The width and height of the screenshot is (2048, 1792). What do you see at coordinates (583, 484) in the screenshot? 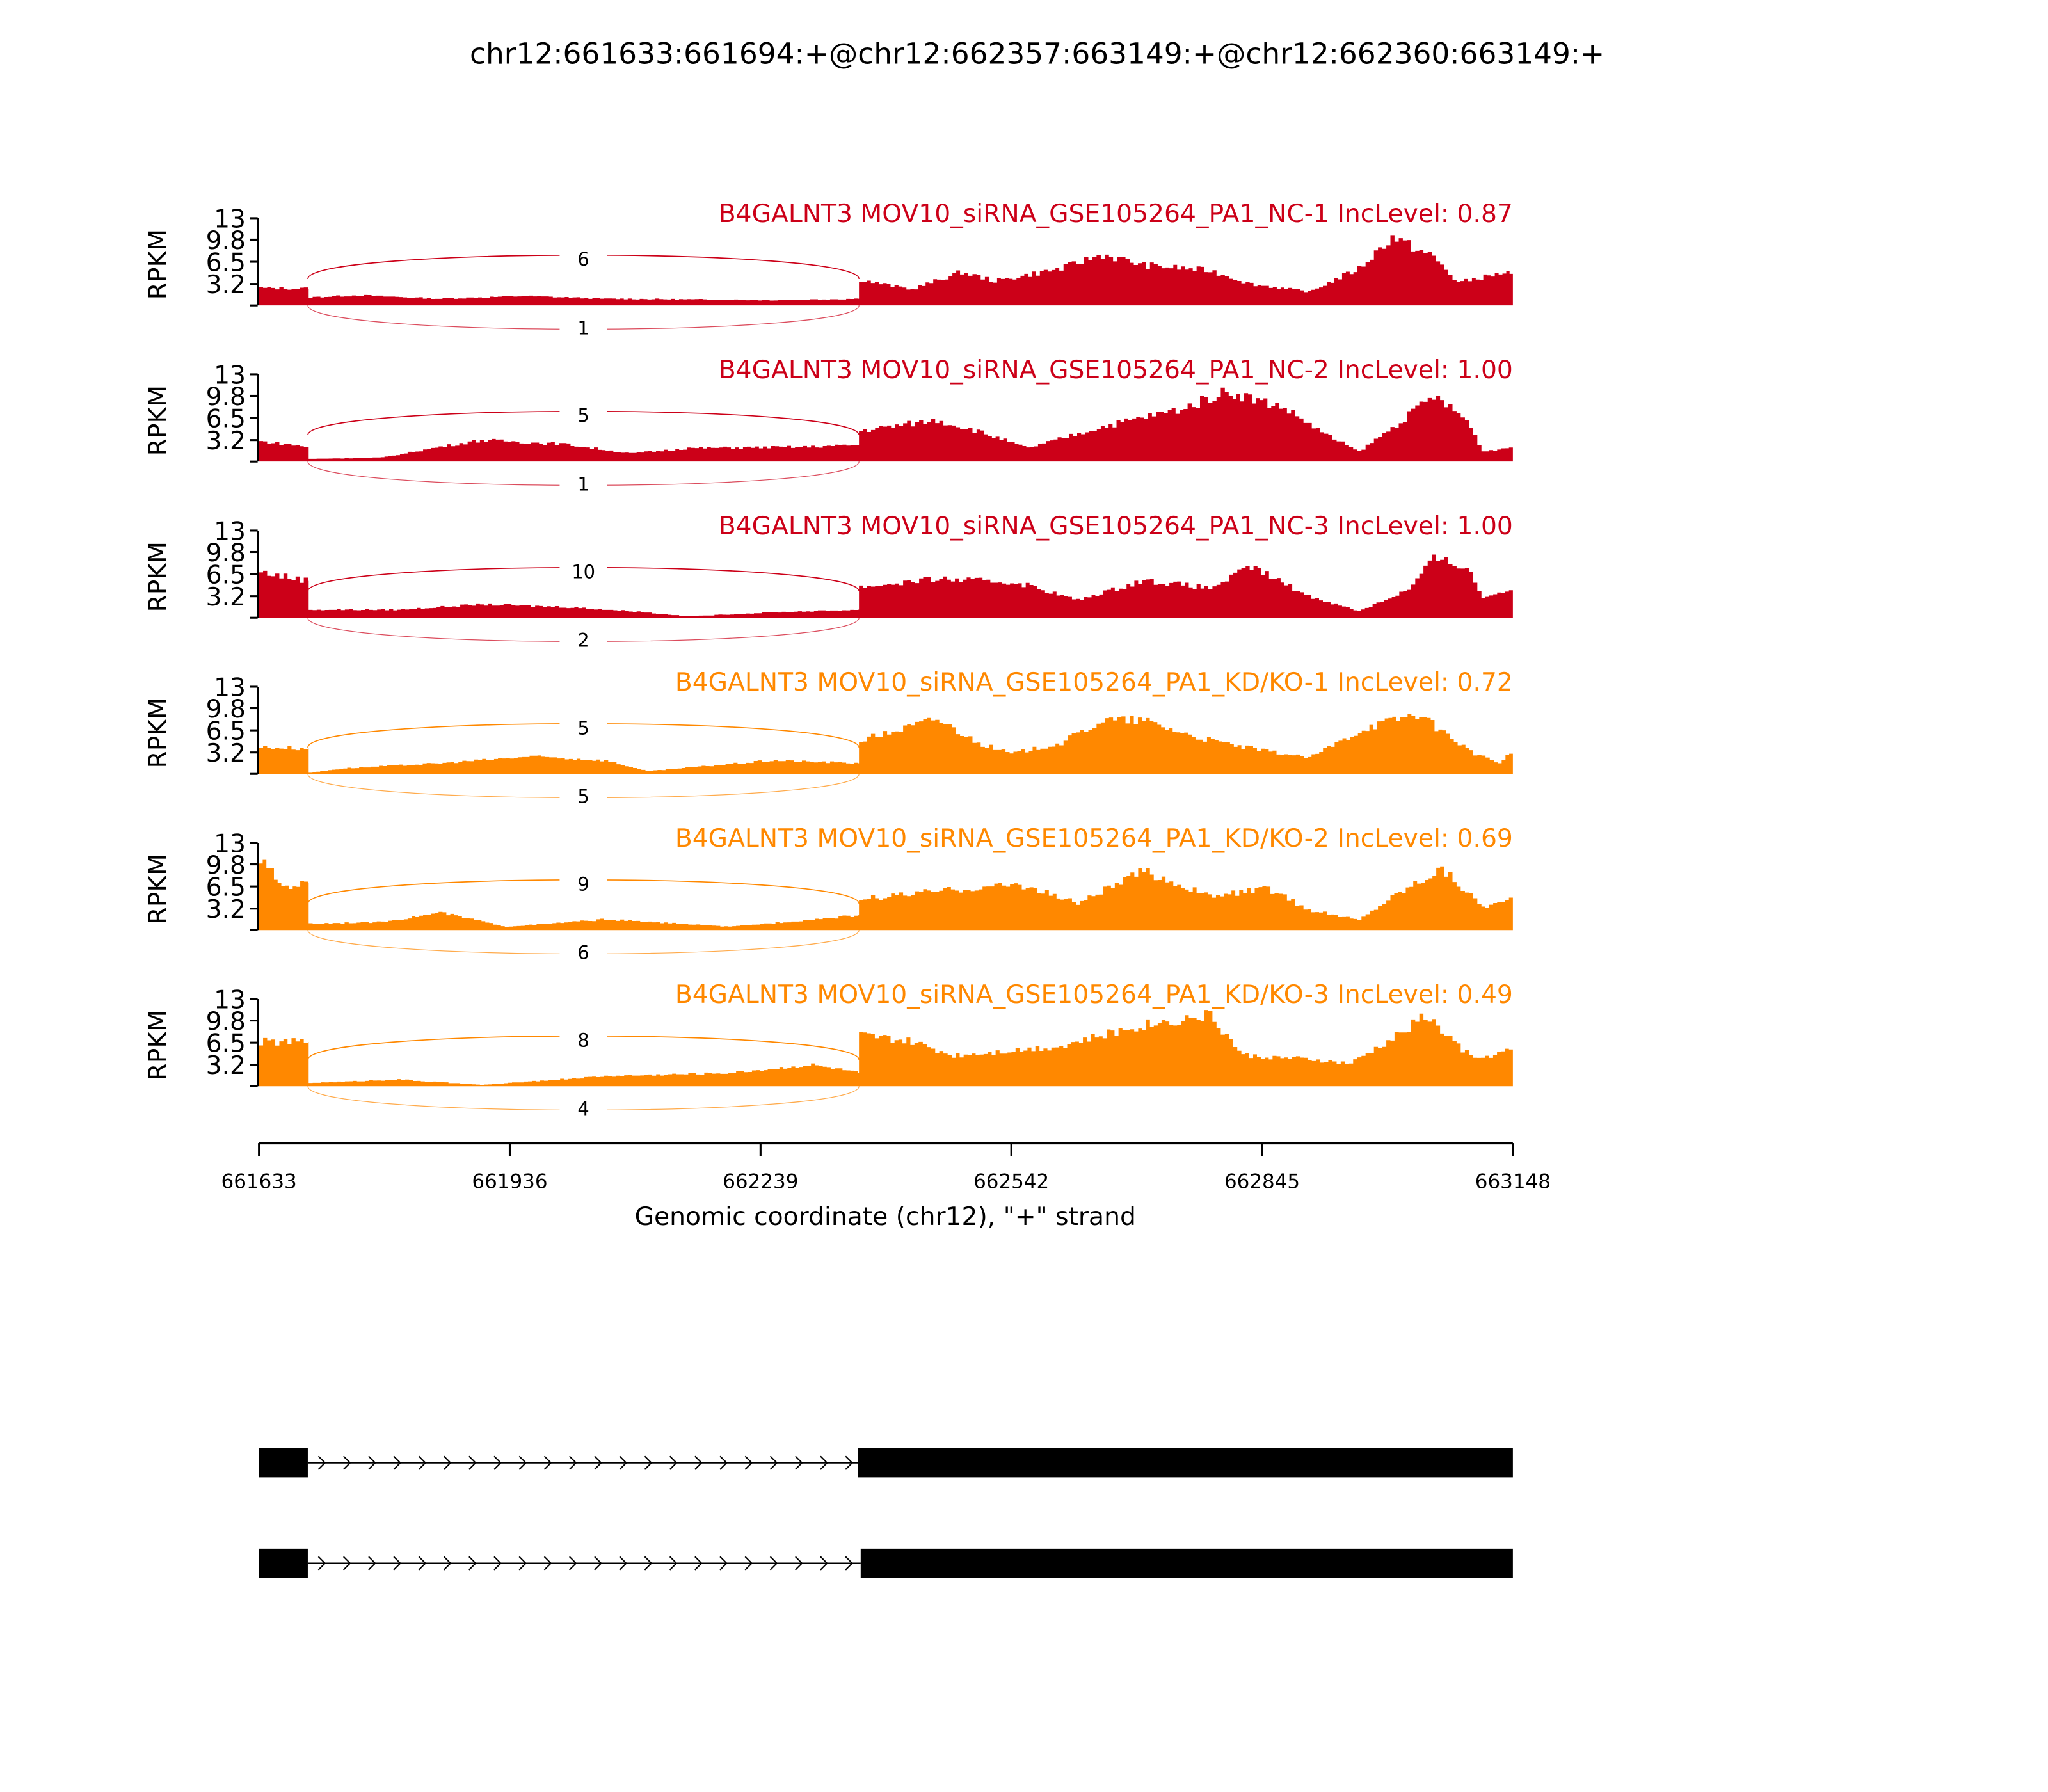
I see `junction-count-skipping: 1` at bounding box center [583, 484].